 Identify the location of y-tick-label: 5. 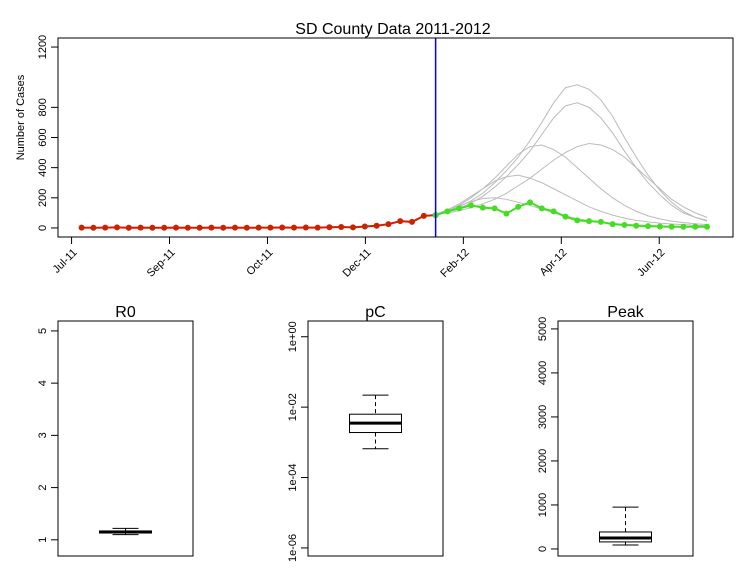
(43, 331).